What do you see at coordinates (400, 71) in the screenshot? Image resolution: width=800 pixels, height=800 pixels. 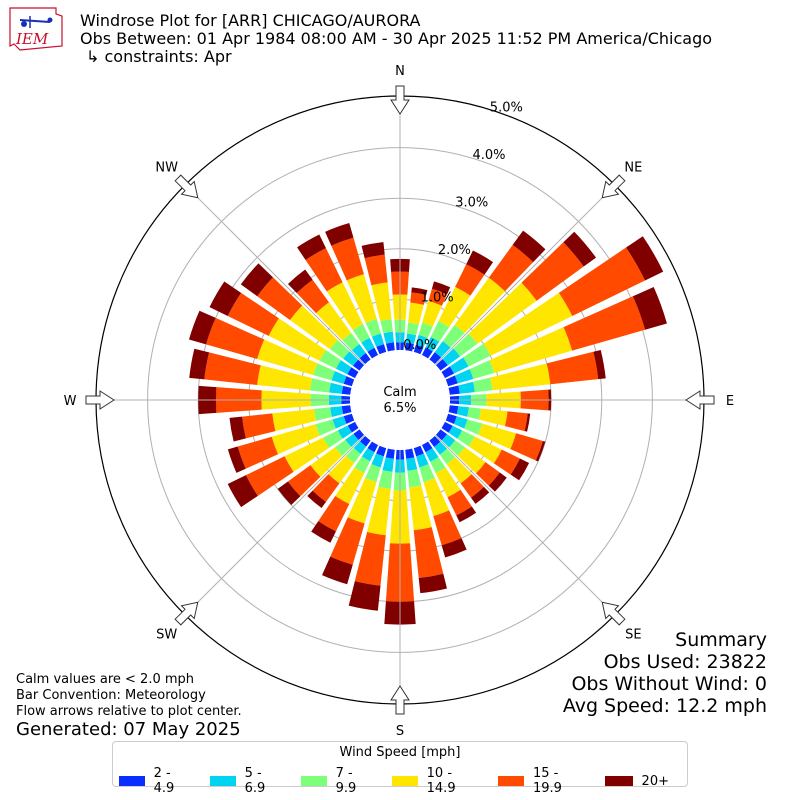 I see `direction-label: N` at bounding box center [400, 71].